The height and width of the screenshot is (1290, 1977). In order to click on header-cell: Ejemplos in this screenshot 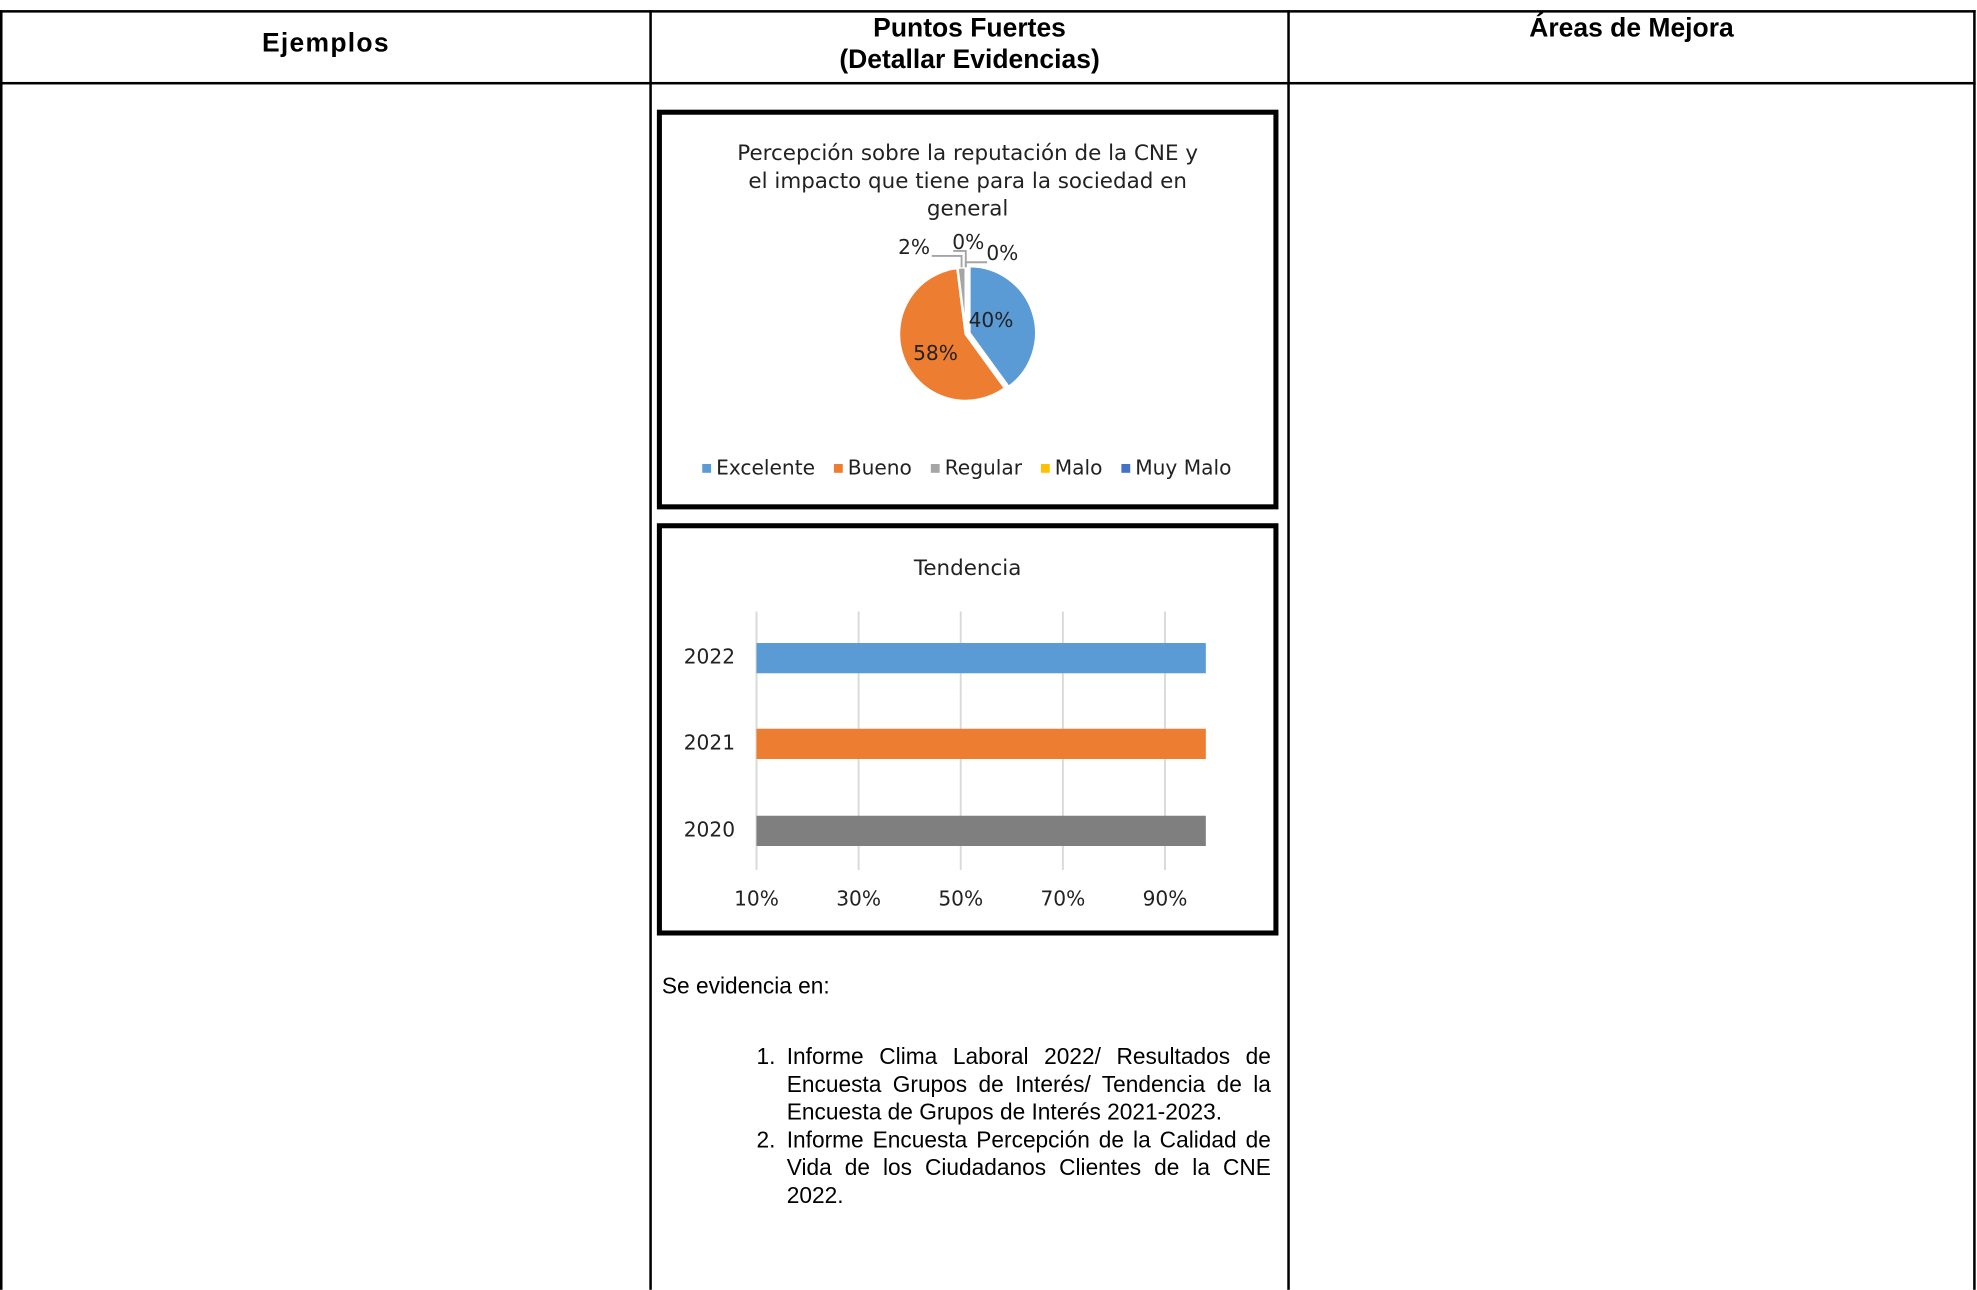, I will do `click(326, 43)`.